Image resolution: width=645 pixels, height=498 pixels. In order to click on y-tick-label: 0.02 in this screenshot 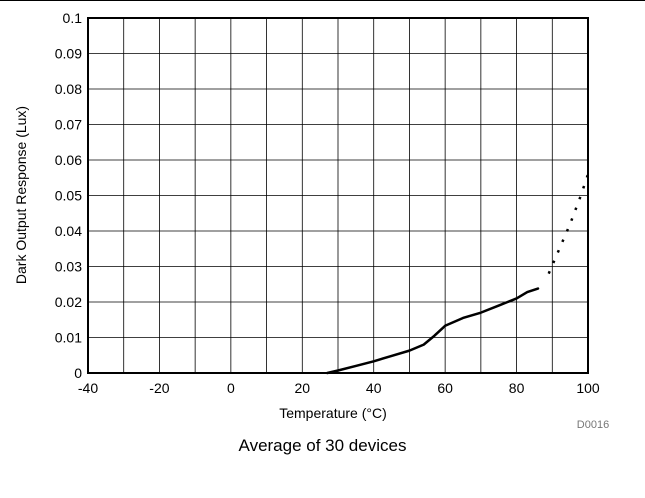, I will do `click(68, 302)`.